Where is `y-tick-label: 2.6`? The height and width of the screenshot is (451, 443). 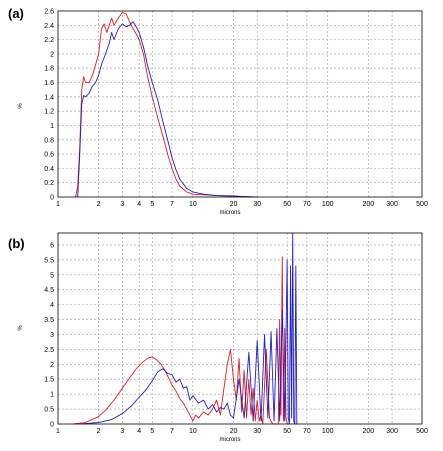
y-tick-label: 2.6 is located at coordinates (49, 12).